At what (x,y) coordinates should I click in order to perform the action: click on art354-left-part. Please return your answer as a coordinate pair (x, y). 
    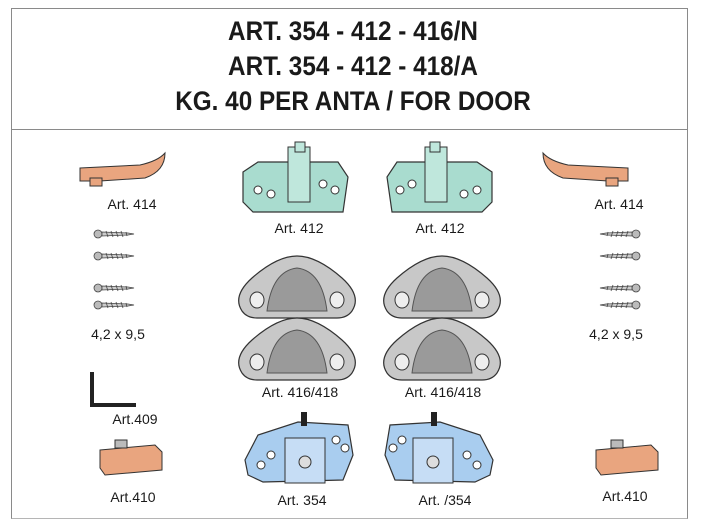
    Looking at the image, I should click on (299, 447).